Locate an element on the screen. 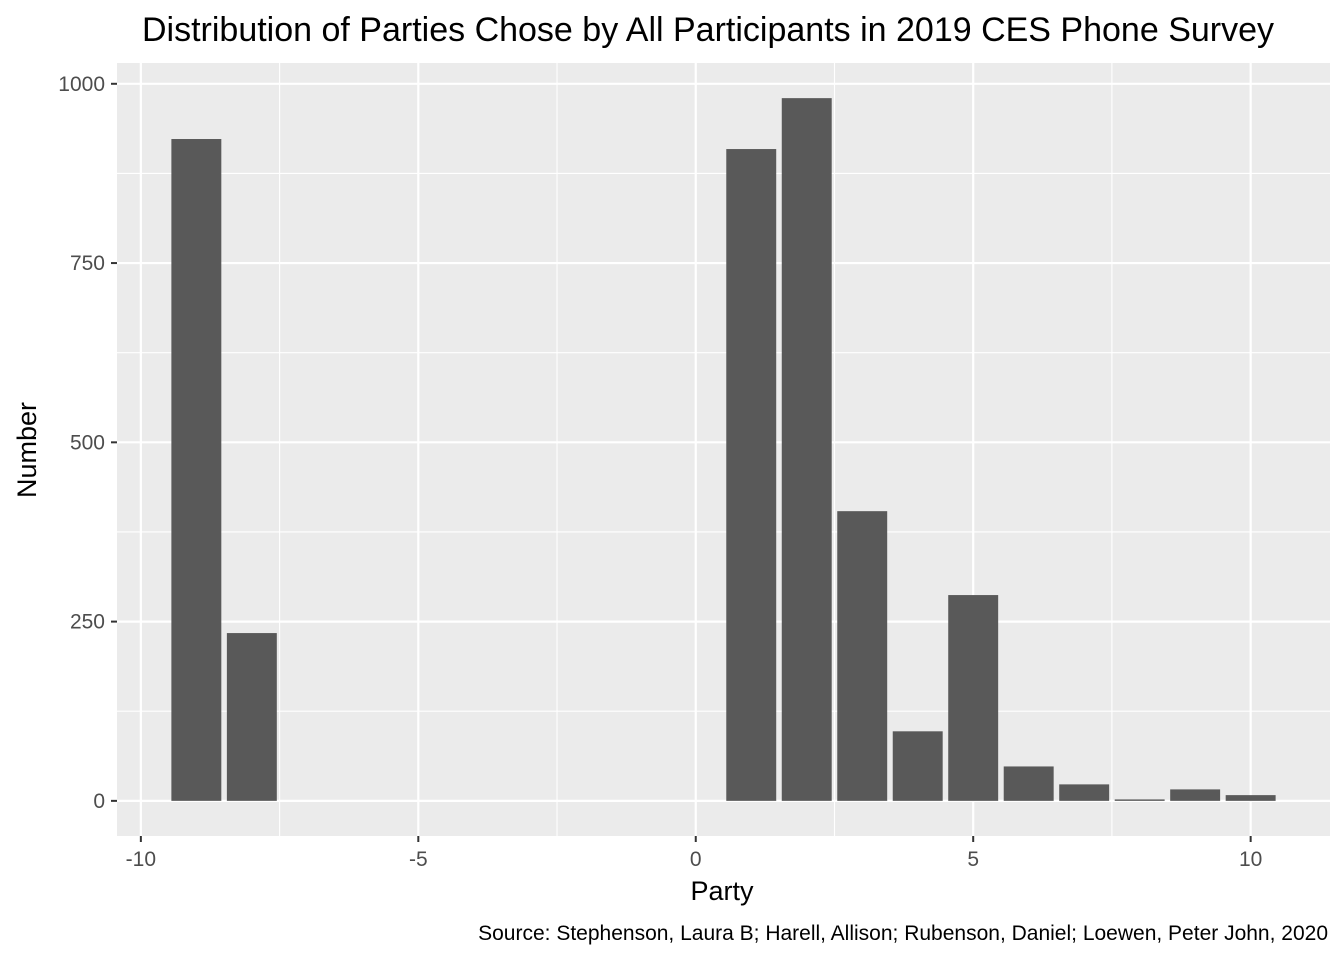 This screenshot has height=960, width=1344. x-axis: -10 -5 0 5 10 is located at coordinates (694, 853).